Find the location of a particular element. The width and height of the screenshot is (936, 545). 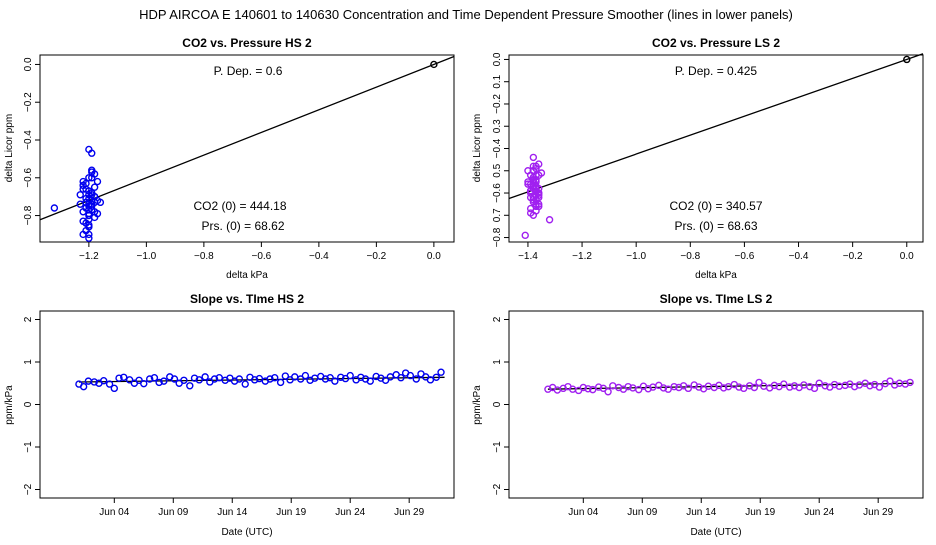

x-tick-label: −0.2 is located at coordinates (377, 256).